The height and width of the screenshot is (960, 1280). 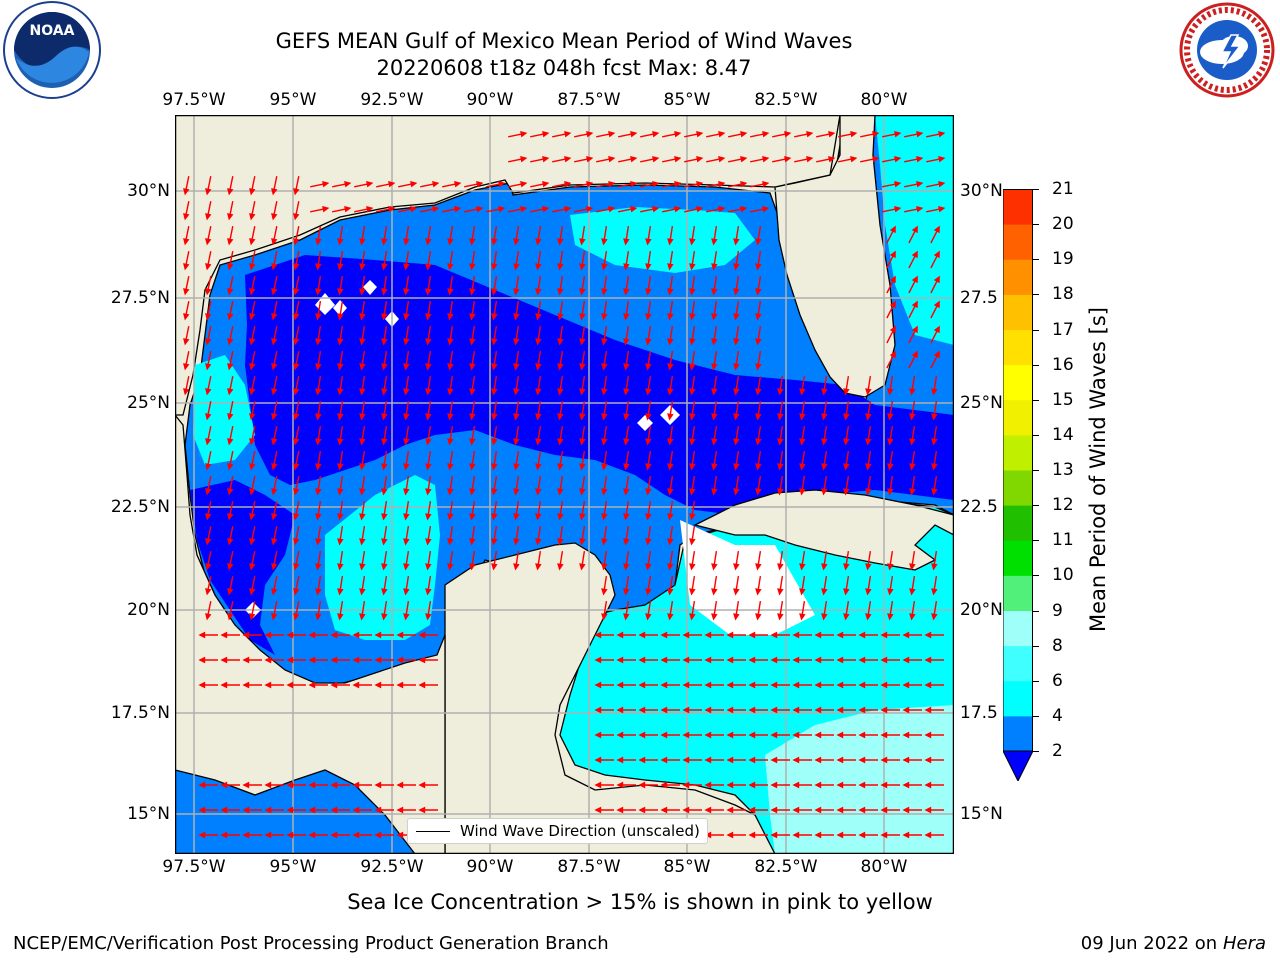 I want to click on legend-label: Wind Wave Direction (unscaled), so click(x=580, y=831).